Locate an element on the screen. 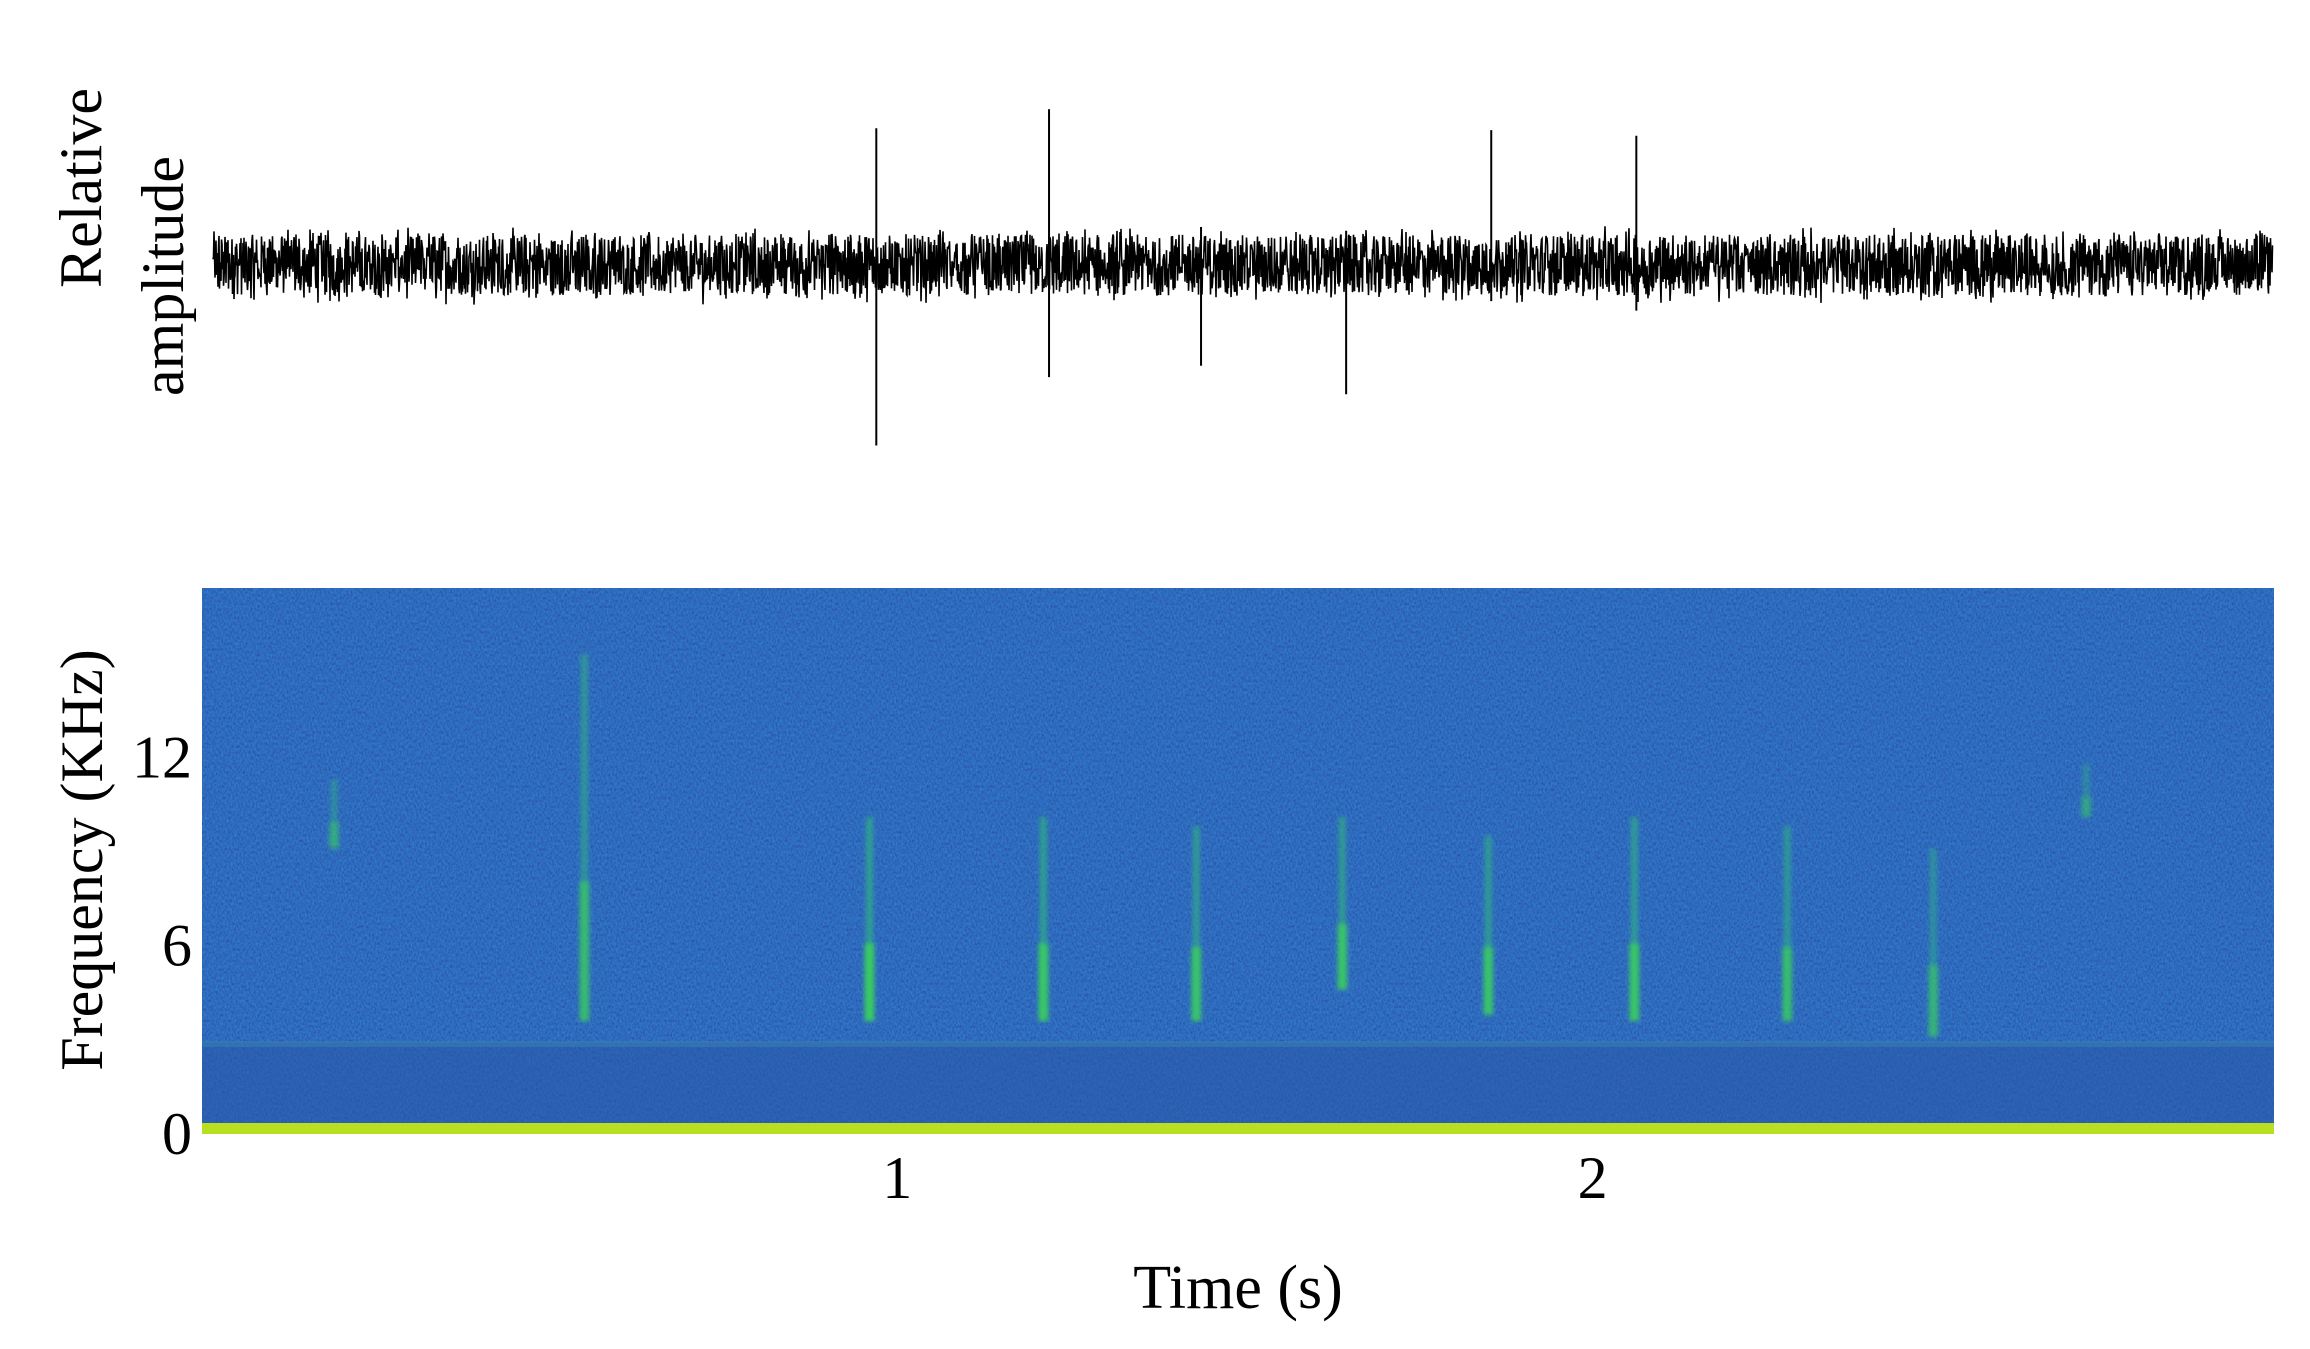  noise-band-edge is located at coordinates (1238, 1044).